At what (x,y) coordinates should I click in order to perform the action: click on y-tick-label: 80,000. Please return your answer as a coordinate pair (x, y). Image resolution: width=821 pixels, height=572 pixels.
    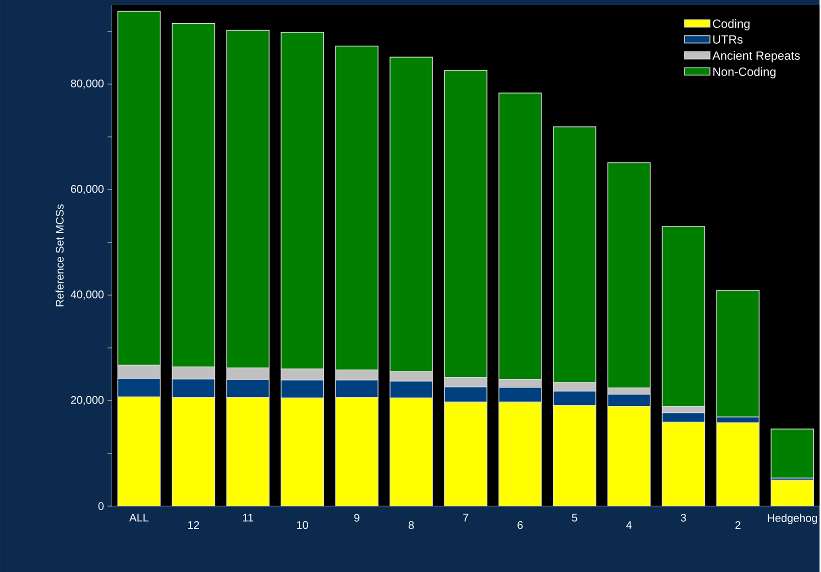
    Looking at the image, I should click on (87, 84).